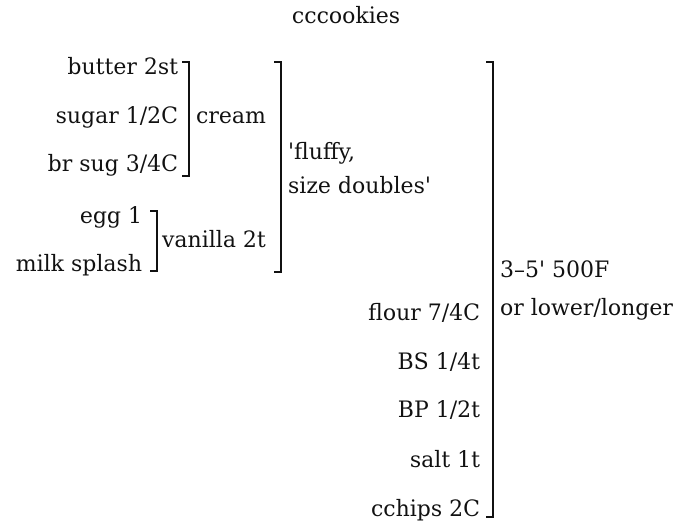  What do you see at coordinates (555, 270) in the screenshot?
I see `bake-time-temp: 3–5' 500F` at bounding box center [555, 270].